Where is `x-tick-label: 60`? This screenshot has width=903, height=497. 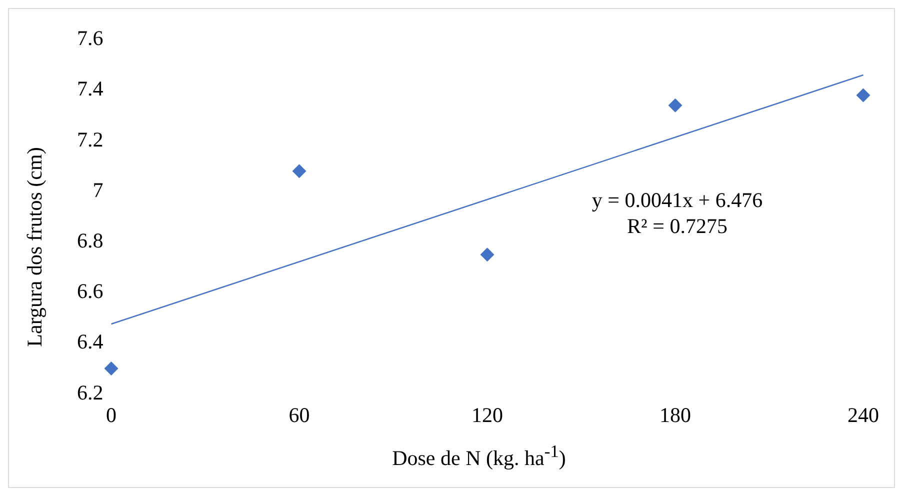
x-tick-label: 60 is located at coordinates (299, 414).